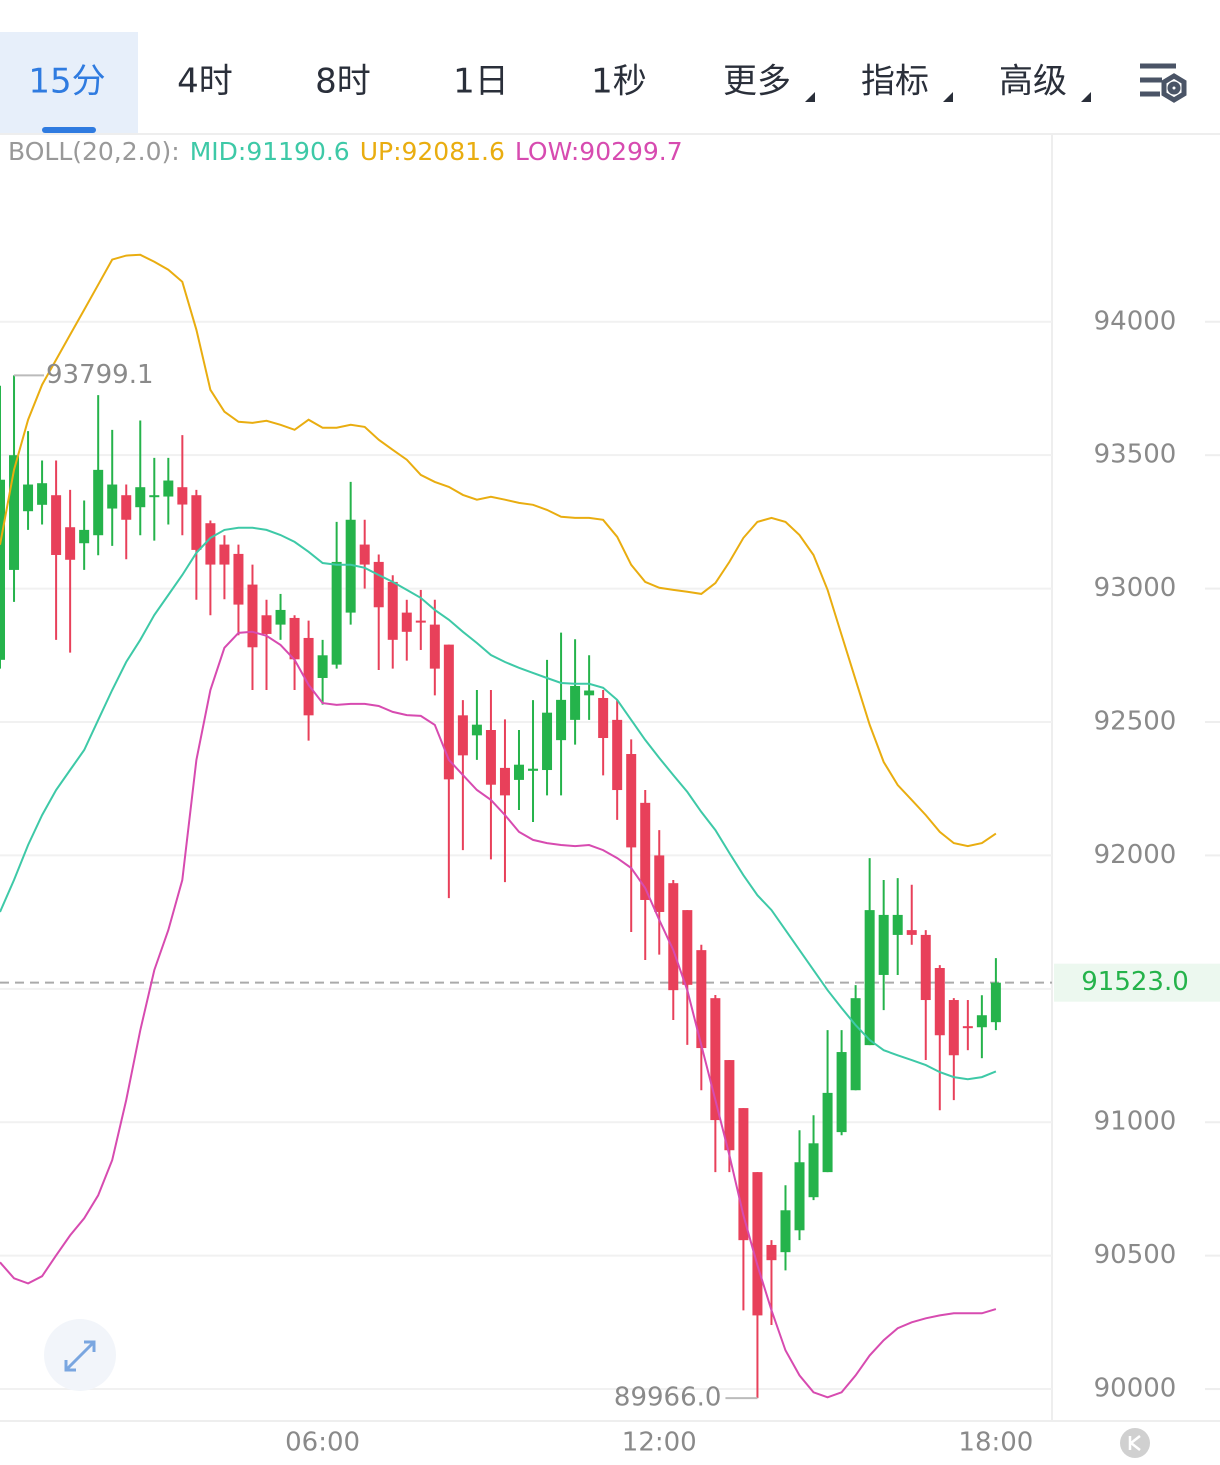 The width and height of the screenshot is (1220, 1465). I want to click on active-tab-bg, so click(69, 82).